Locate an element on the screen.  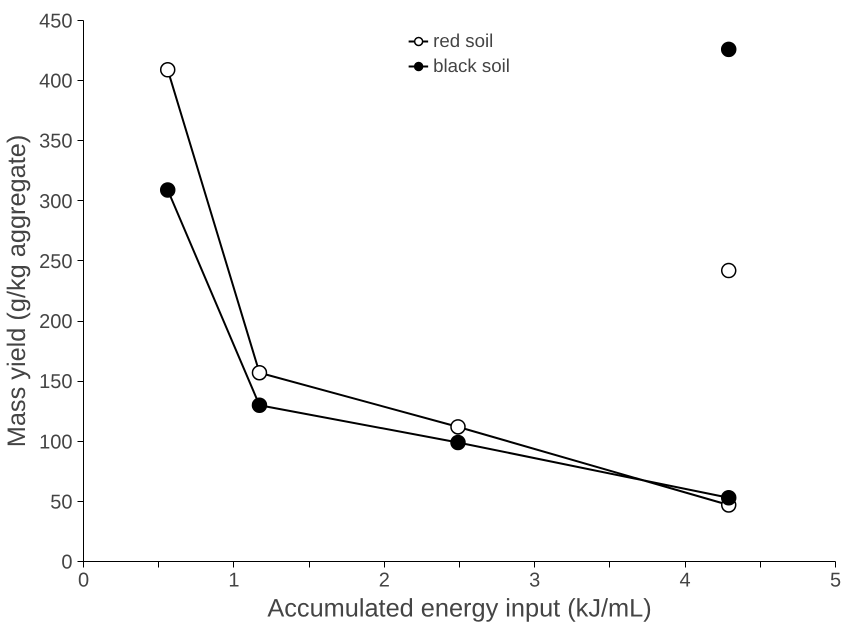
x-tick-label: 5 is located at coordinates (836, 581).